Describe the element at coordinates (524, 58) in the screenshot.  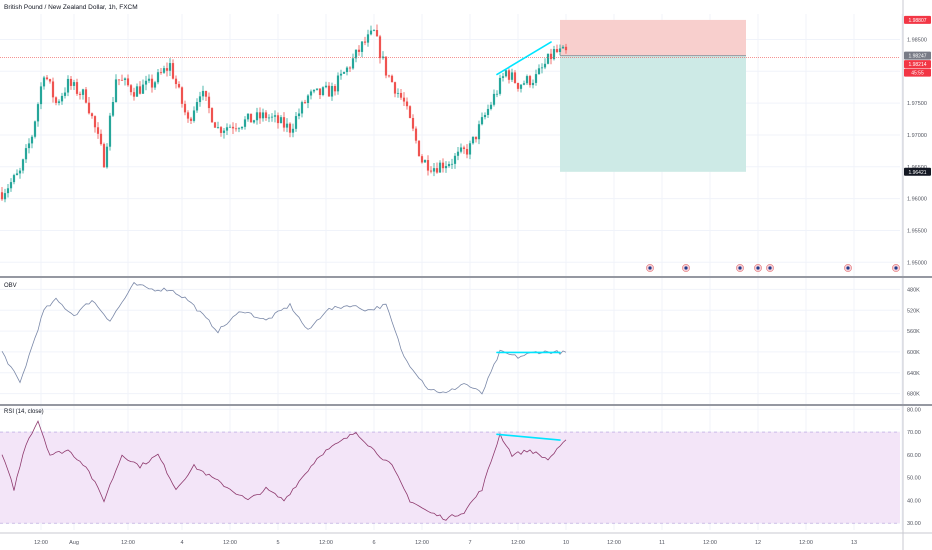
I see `price-trendline` at that location.